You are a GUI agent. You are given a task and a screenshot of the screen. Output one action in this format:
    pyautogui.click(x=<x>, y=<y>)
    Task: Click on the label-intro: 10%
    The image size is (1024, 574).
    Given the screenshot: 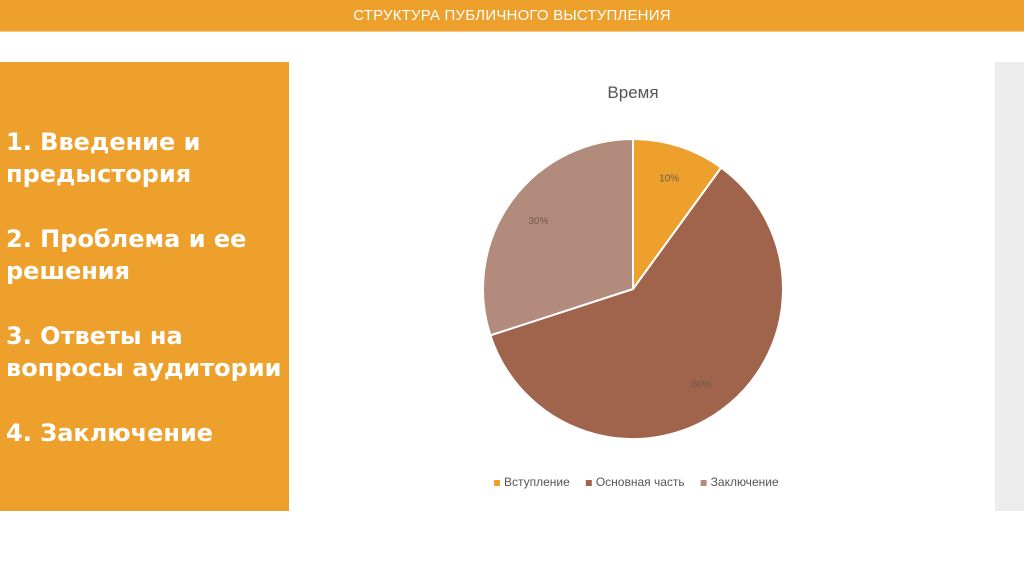 What is the action you would take?
    pyautogui.click(x=669, y=179)
    